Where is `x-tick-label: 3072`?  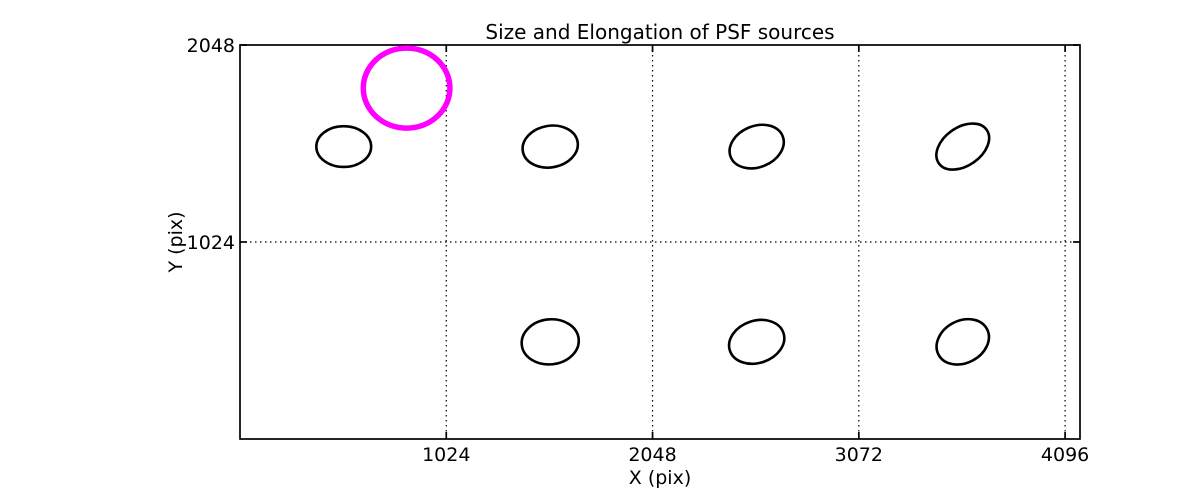
x-tick-label: 3072 is located at coordinates (858, 455).